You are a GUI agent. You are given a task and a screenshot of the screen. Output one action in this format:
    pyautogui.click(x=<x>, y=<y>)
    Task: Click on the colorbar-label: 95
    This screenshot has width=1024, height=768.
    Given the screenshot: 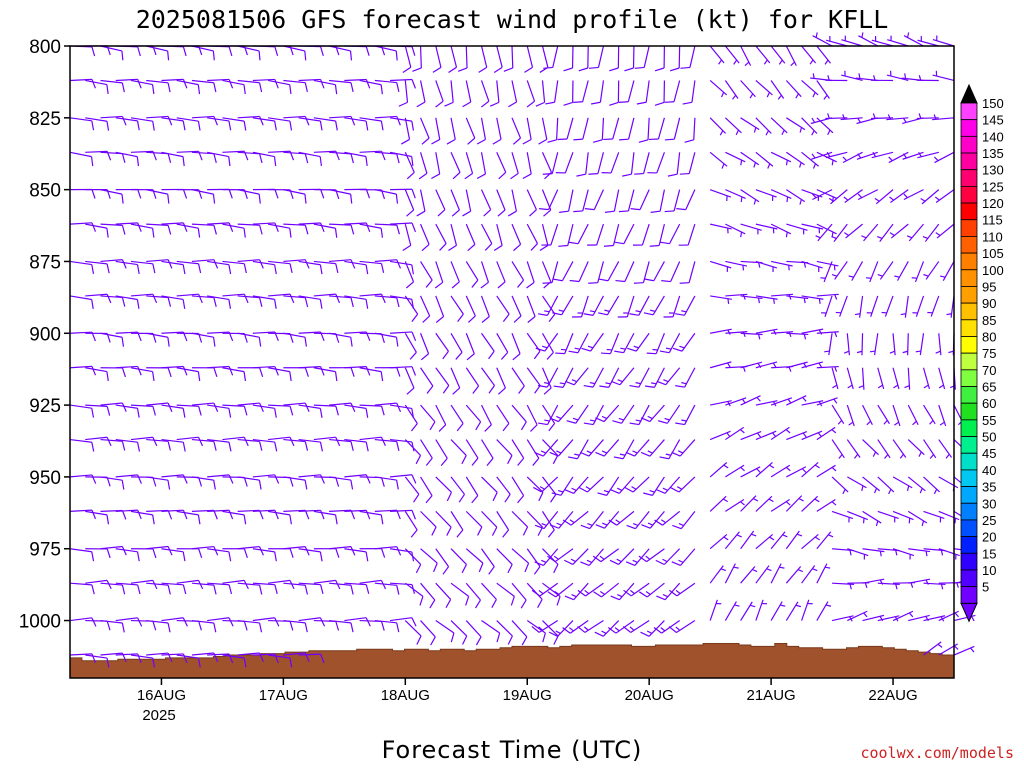 What is the action you would take?
    pyautogui.click(x=989, y=286)
    